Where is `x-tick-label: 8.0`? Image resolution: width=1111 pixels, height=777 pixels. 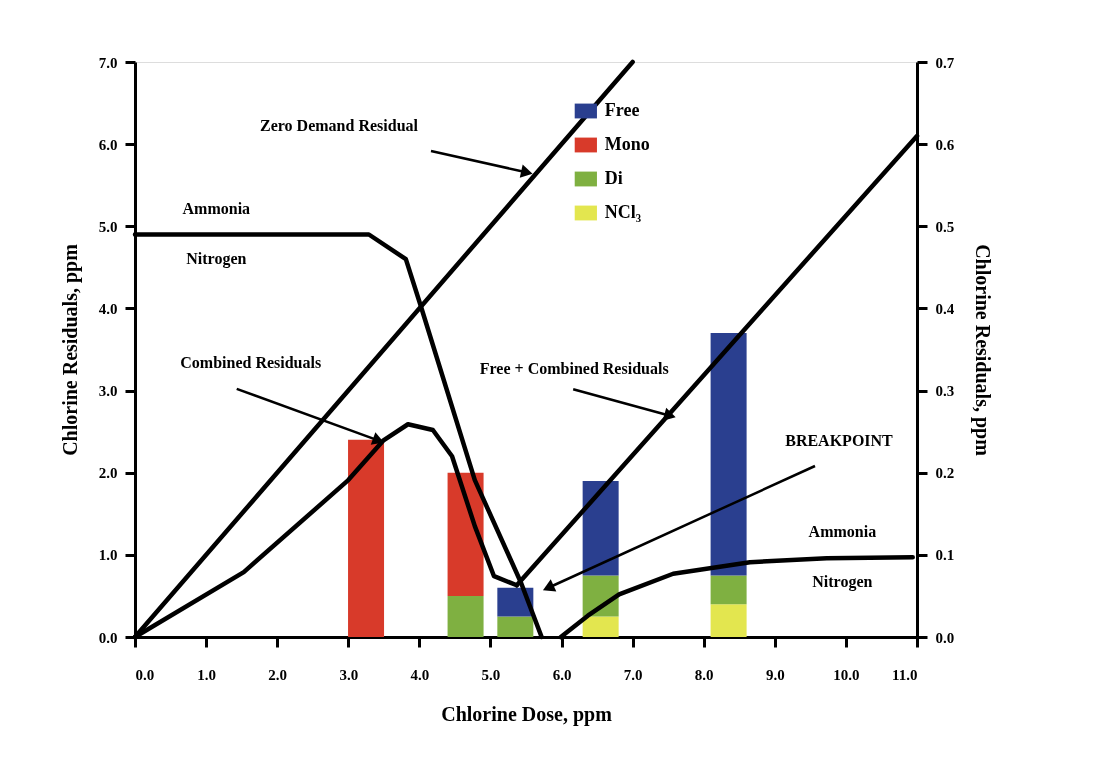 x-tick-label: 8.0 is located at coordinates (704, 674).